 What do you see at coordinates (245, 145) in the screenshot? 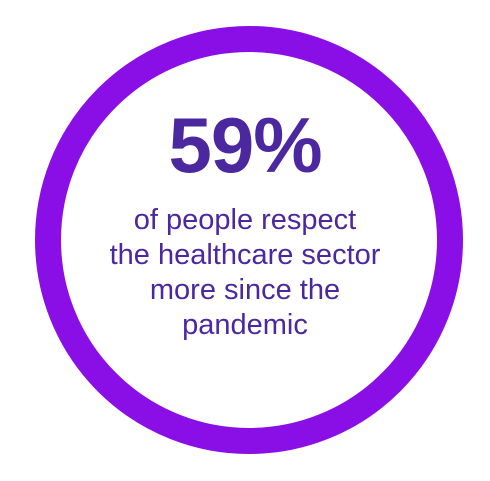
I see `stat-percentage: 59%` at bounding box center [245, 145].